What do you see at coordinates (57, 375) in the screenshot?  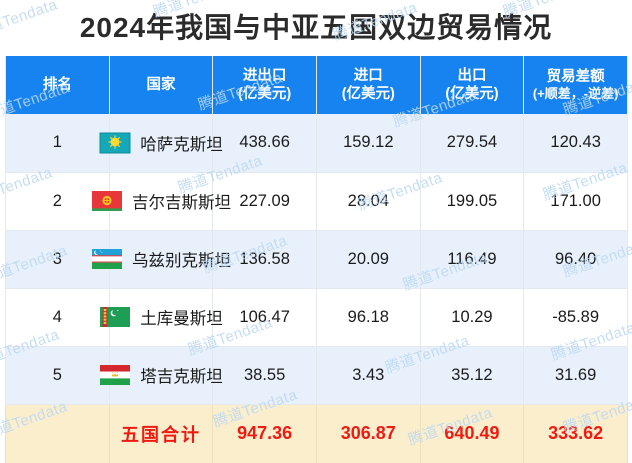 I see `cell-rank: 5` at bounding box center [57, 375].